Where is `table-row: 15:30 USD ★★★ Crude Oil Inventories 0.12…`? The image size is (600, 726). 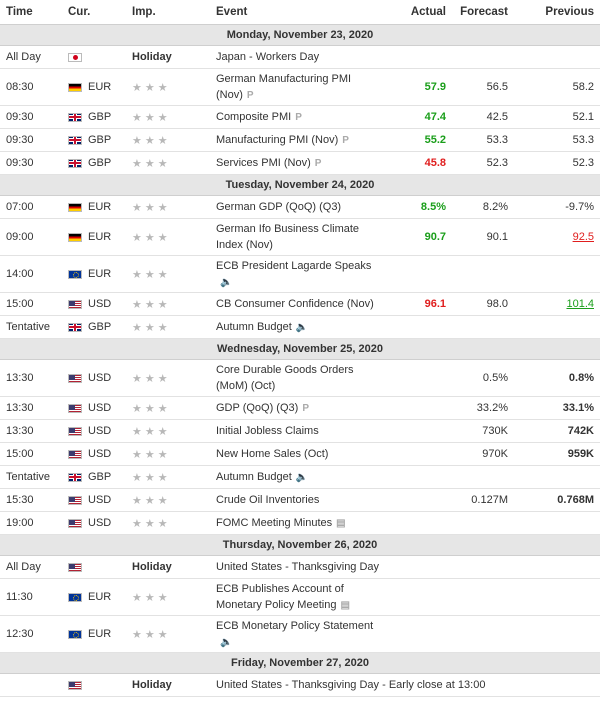
table-row: 15:30 USD ★★★ Crude Oil Inventories 0.12… is located at coordinates (300, 500).